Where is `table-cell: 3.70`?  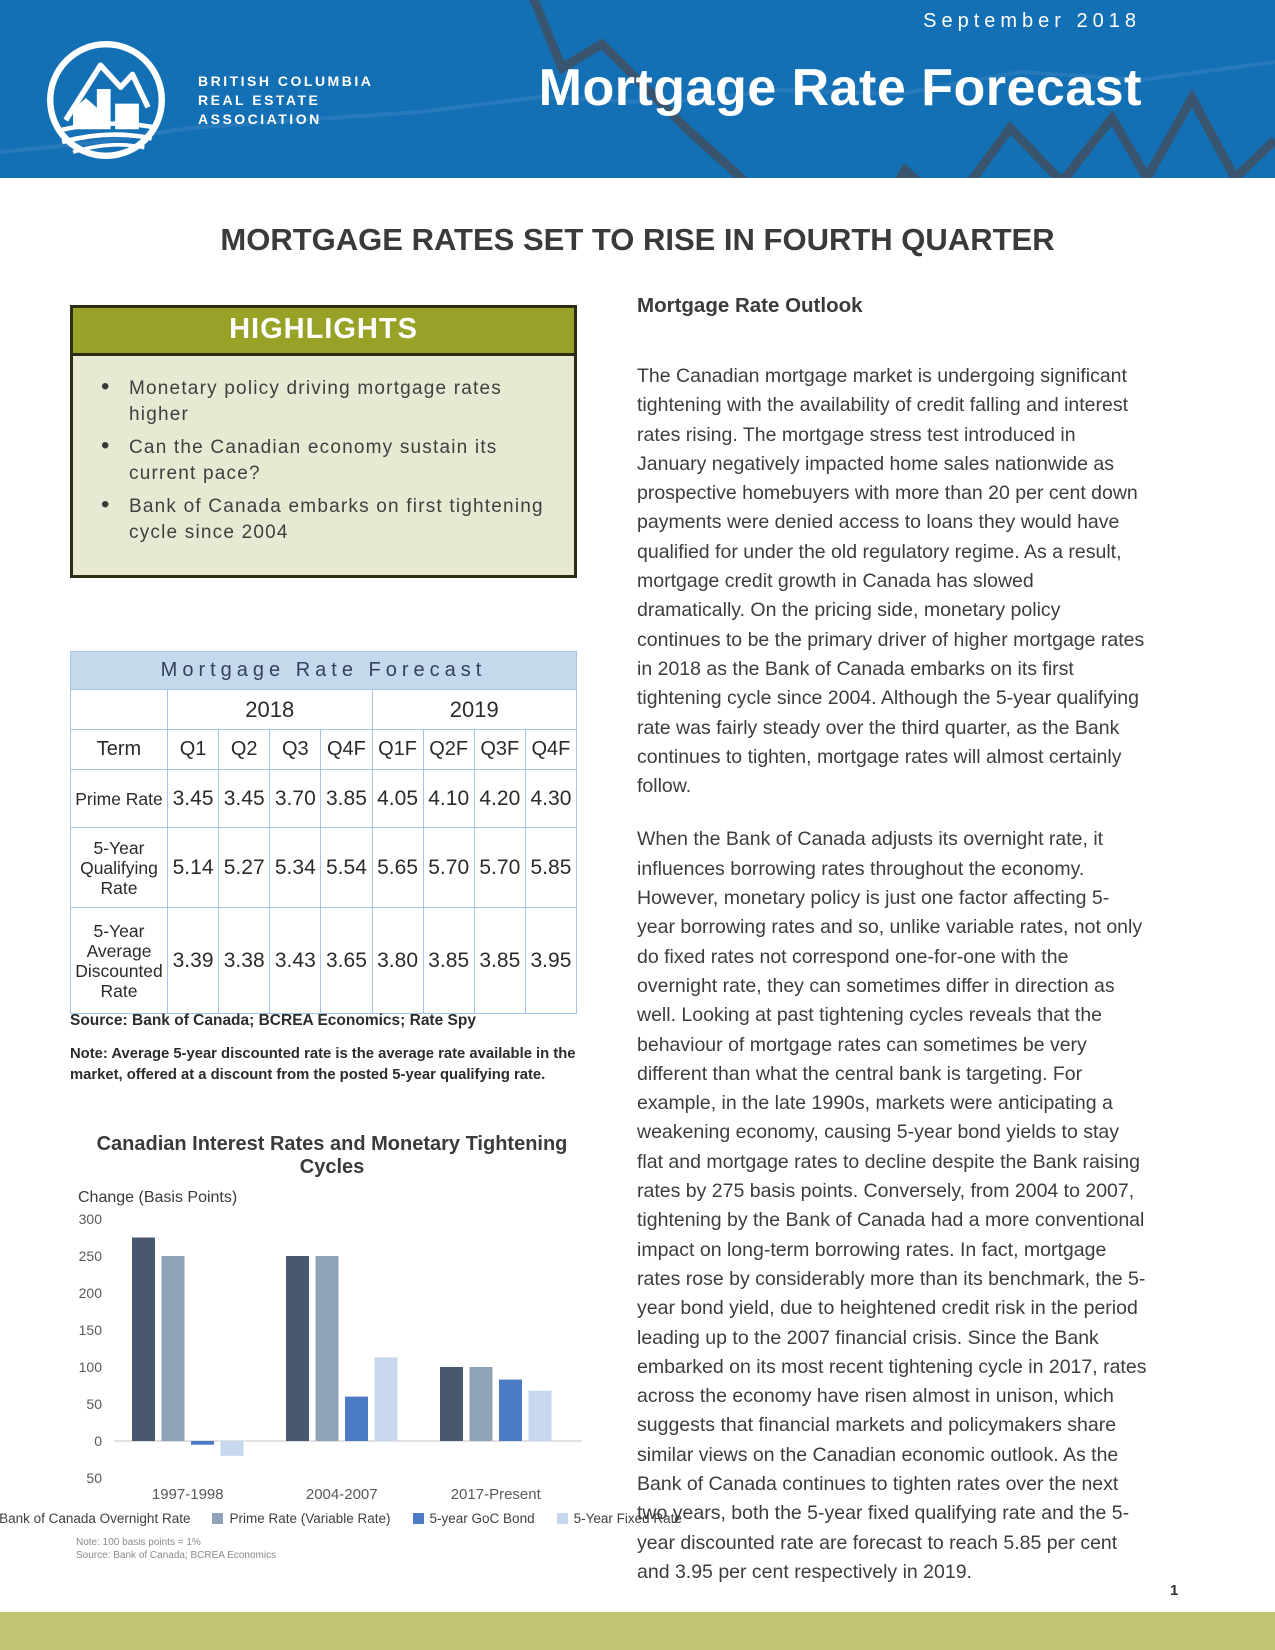
table-cell: 3.70 is located at coordinates (295, 798).